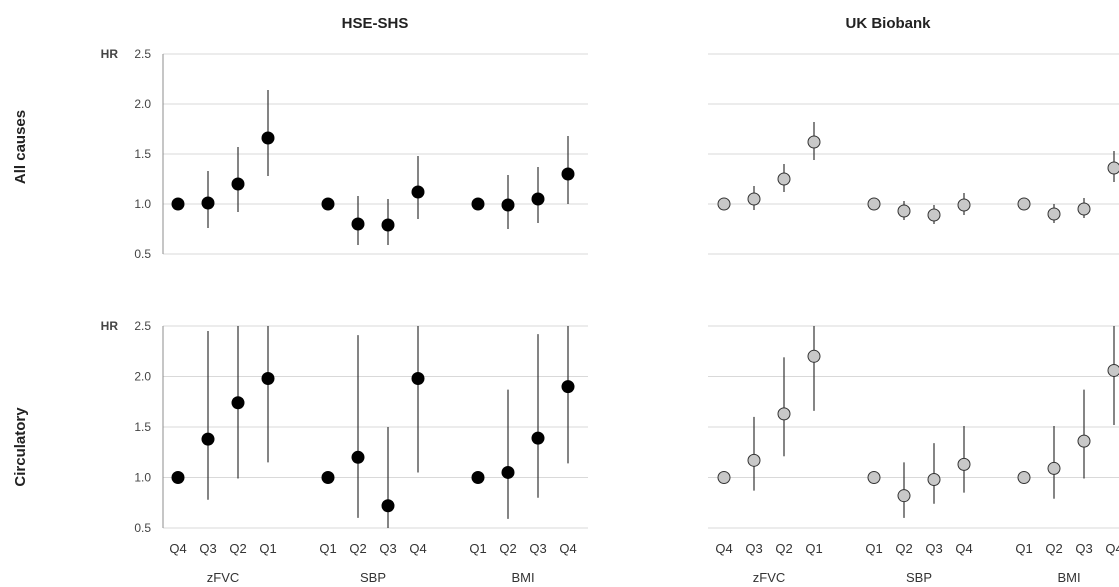 The width and height of the screenshot is (1119, 587). I want to click on row-label: All causes, so click(20, 147).